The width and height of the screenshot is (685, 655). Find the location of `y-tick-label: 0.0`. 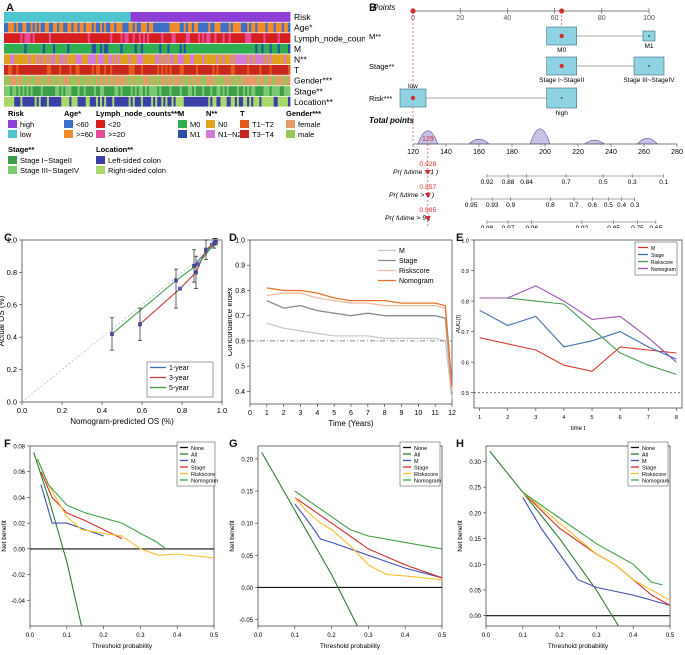

y-tick-label: 0.0 is located at coordinates (12, 402).